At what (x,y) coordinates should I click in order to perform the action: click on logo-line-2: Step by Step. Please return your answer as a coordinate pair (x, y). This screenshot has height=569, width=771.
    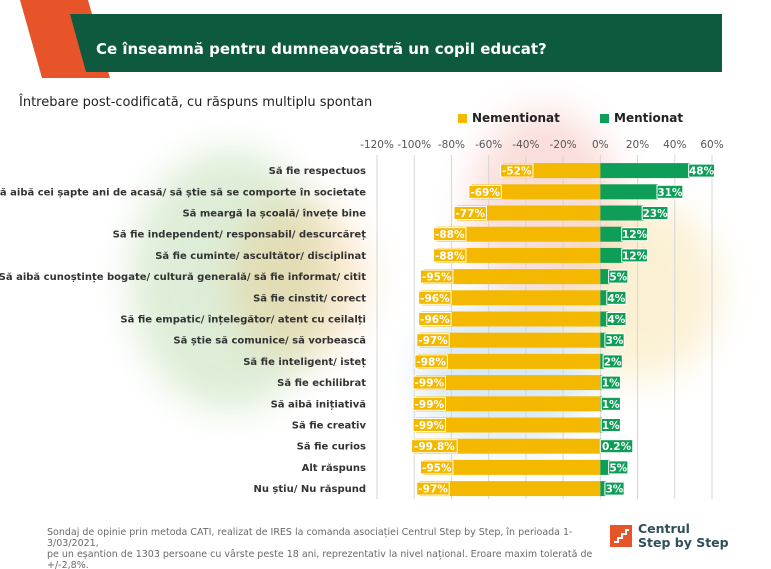
    Looking at the image, I should click on (683, 542).